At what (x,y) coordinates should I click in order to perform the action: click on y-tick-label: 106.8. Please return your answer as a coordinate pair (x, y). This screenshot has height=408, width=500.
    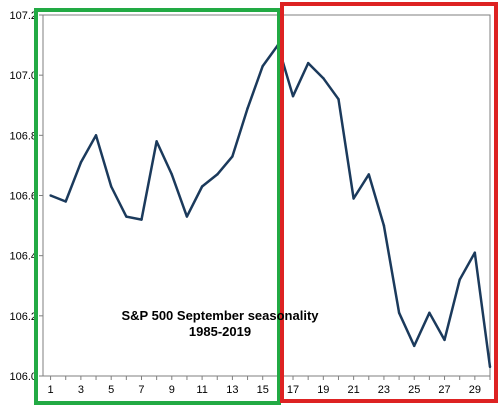
    Looking at the image, I should click on (23, 136).